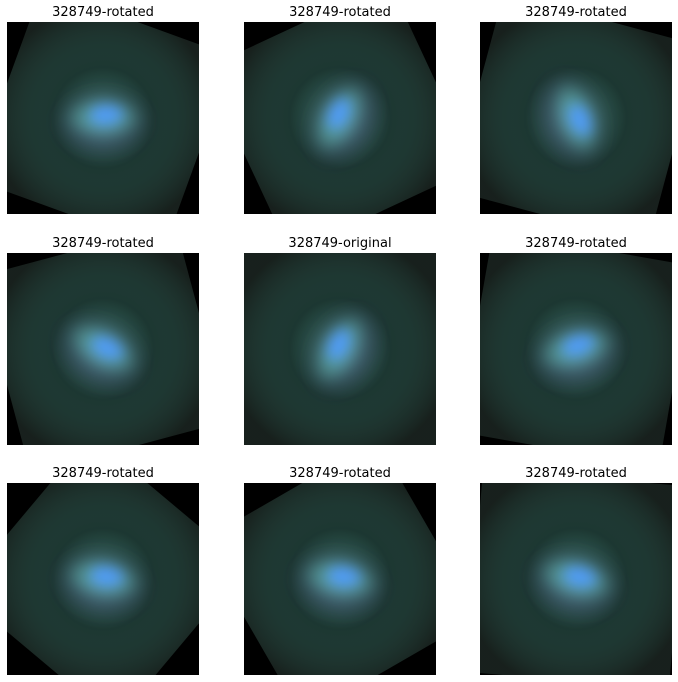 The height and width of the screenshot is (682, 678). Describe the element at coordinates (340, 243) in the screenshot. I see `panel-title-5: 328749-original` at that location.